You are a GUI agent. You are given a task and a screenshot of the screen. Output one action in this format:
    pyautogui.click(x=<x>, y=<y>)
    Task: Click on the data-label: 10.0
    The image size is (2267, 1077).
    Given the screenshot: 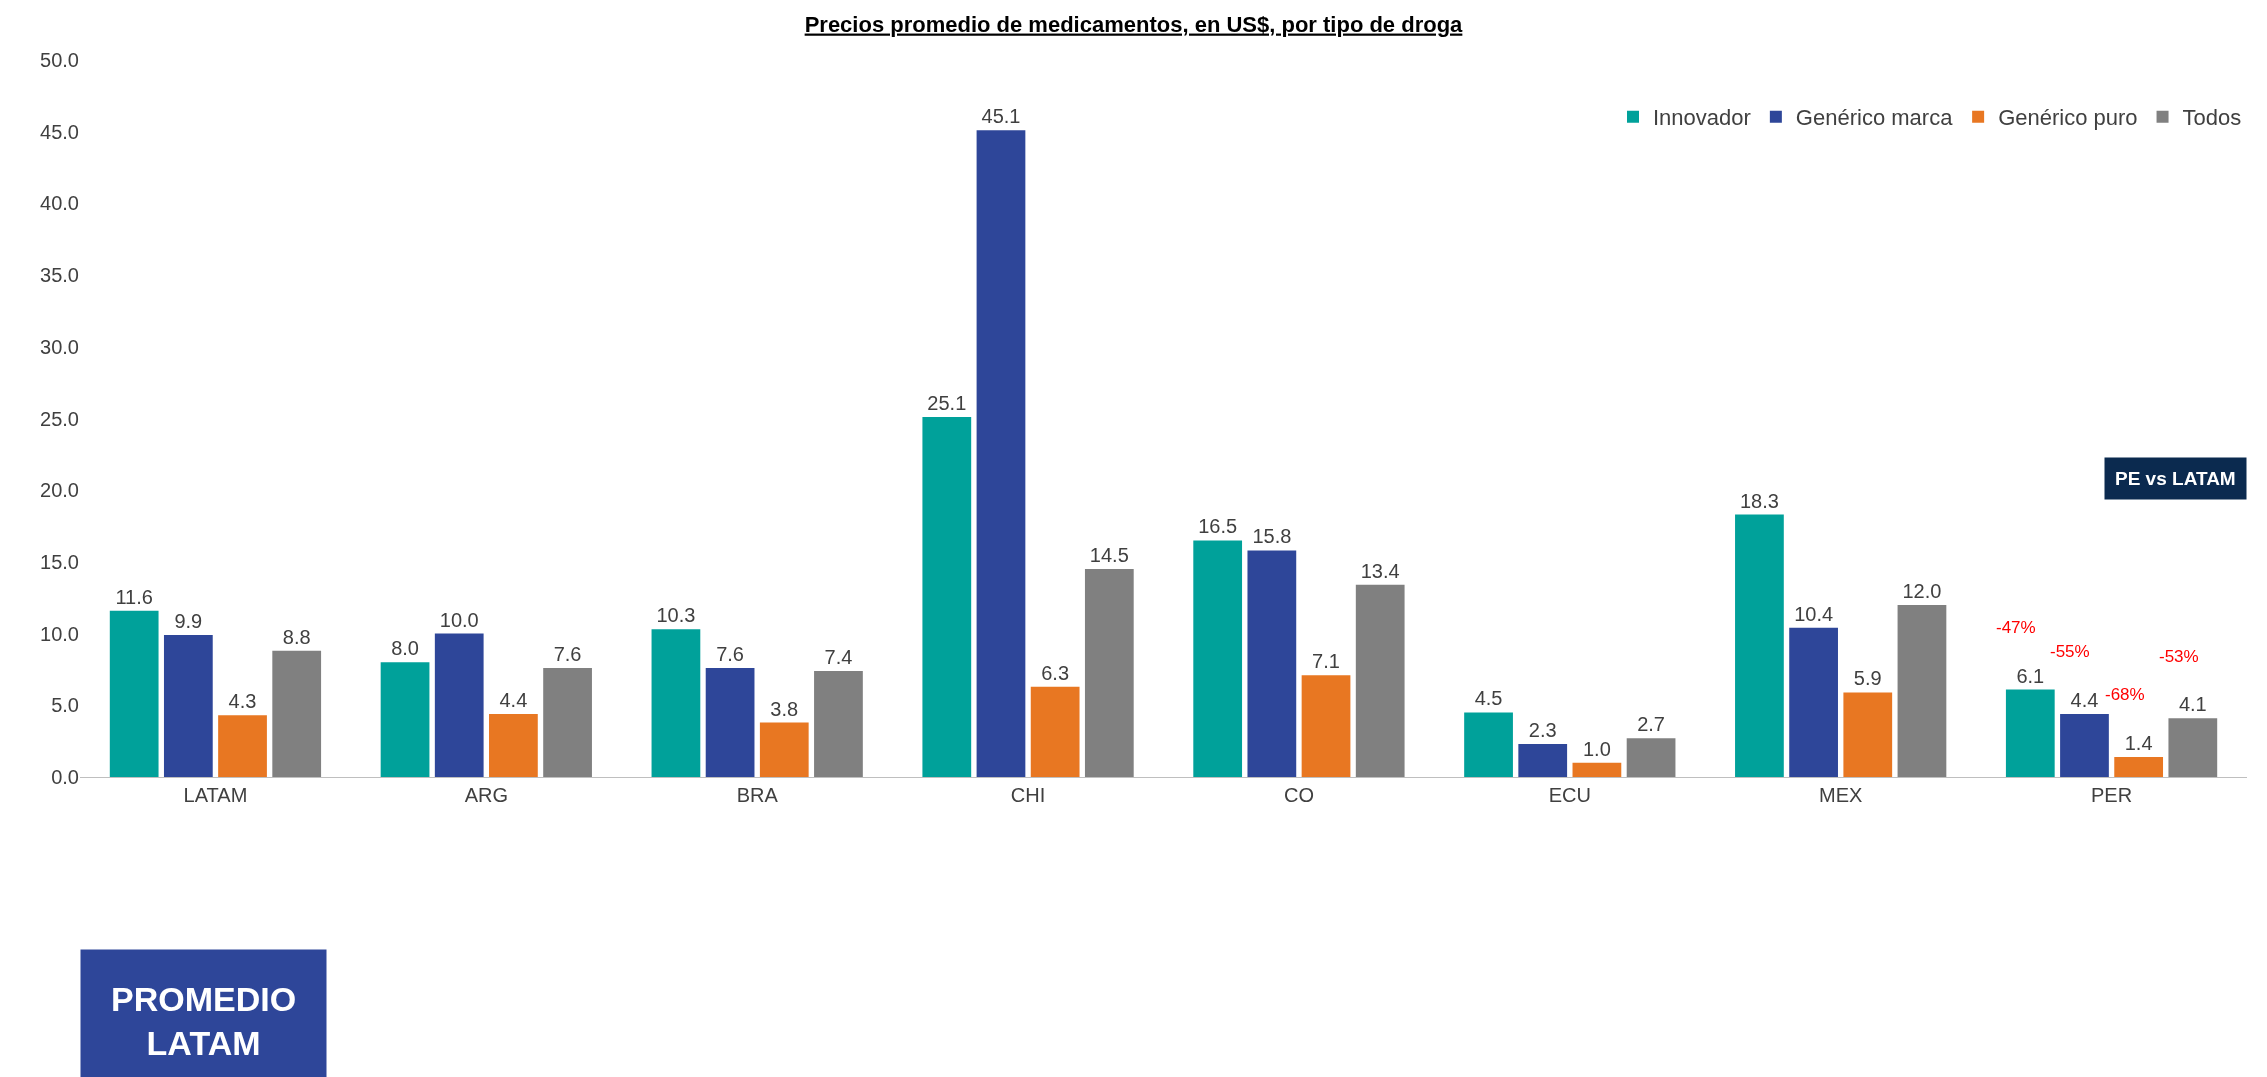 What is the action you would take?
    pyautogui.click(x=459, y=619)
    